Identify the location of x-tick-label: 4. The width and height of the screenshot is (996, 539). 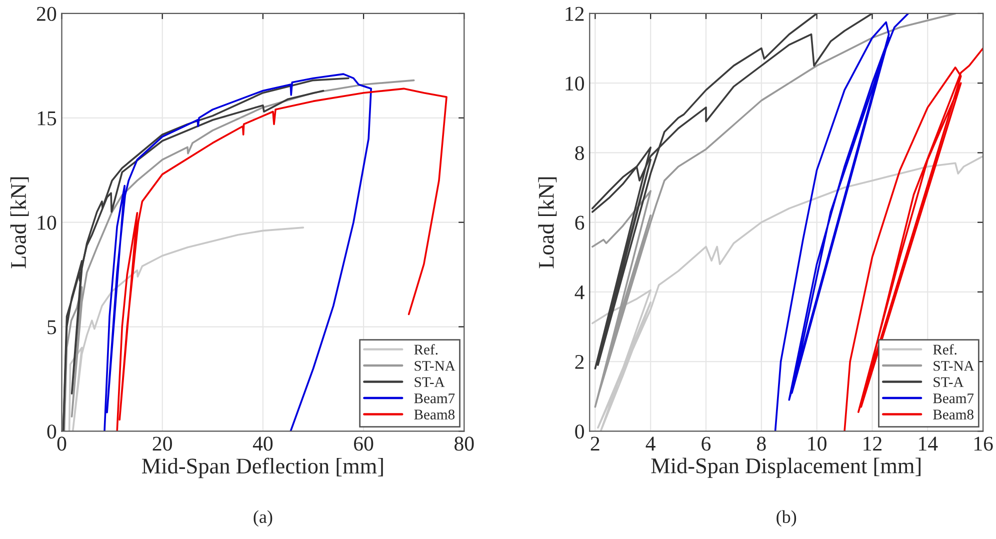
(651, 443).